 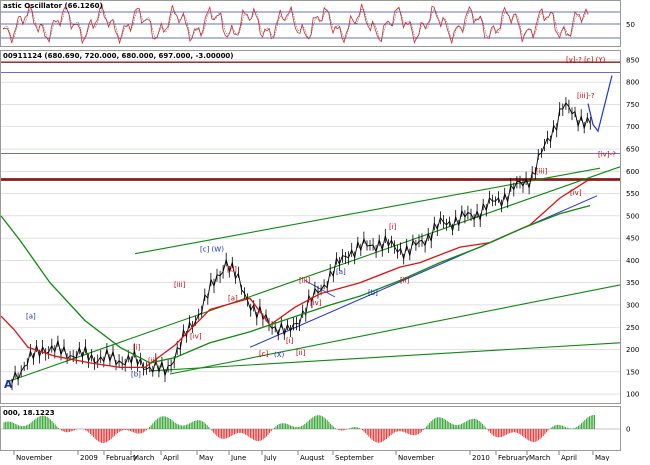 What do you see at coordinates (312, 457) in the screenshot?
I see `x-tick-label: August` at bounding box center [312, 457].